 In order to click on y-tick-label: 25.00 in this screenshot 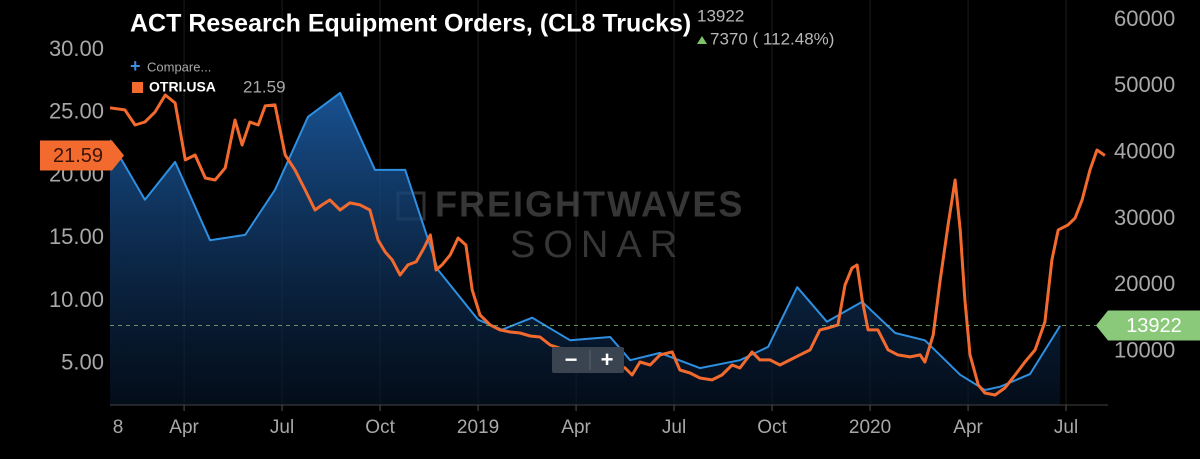, I will do `click(76, 111)`.